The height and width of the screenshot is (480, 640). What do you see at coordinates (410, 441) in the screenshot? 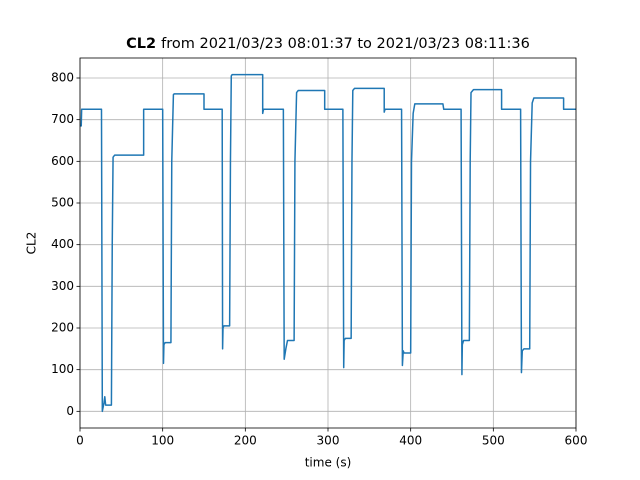
I see `x-tick-label: 400` at bounding box center [410, 441].